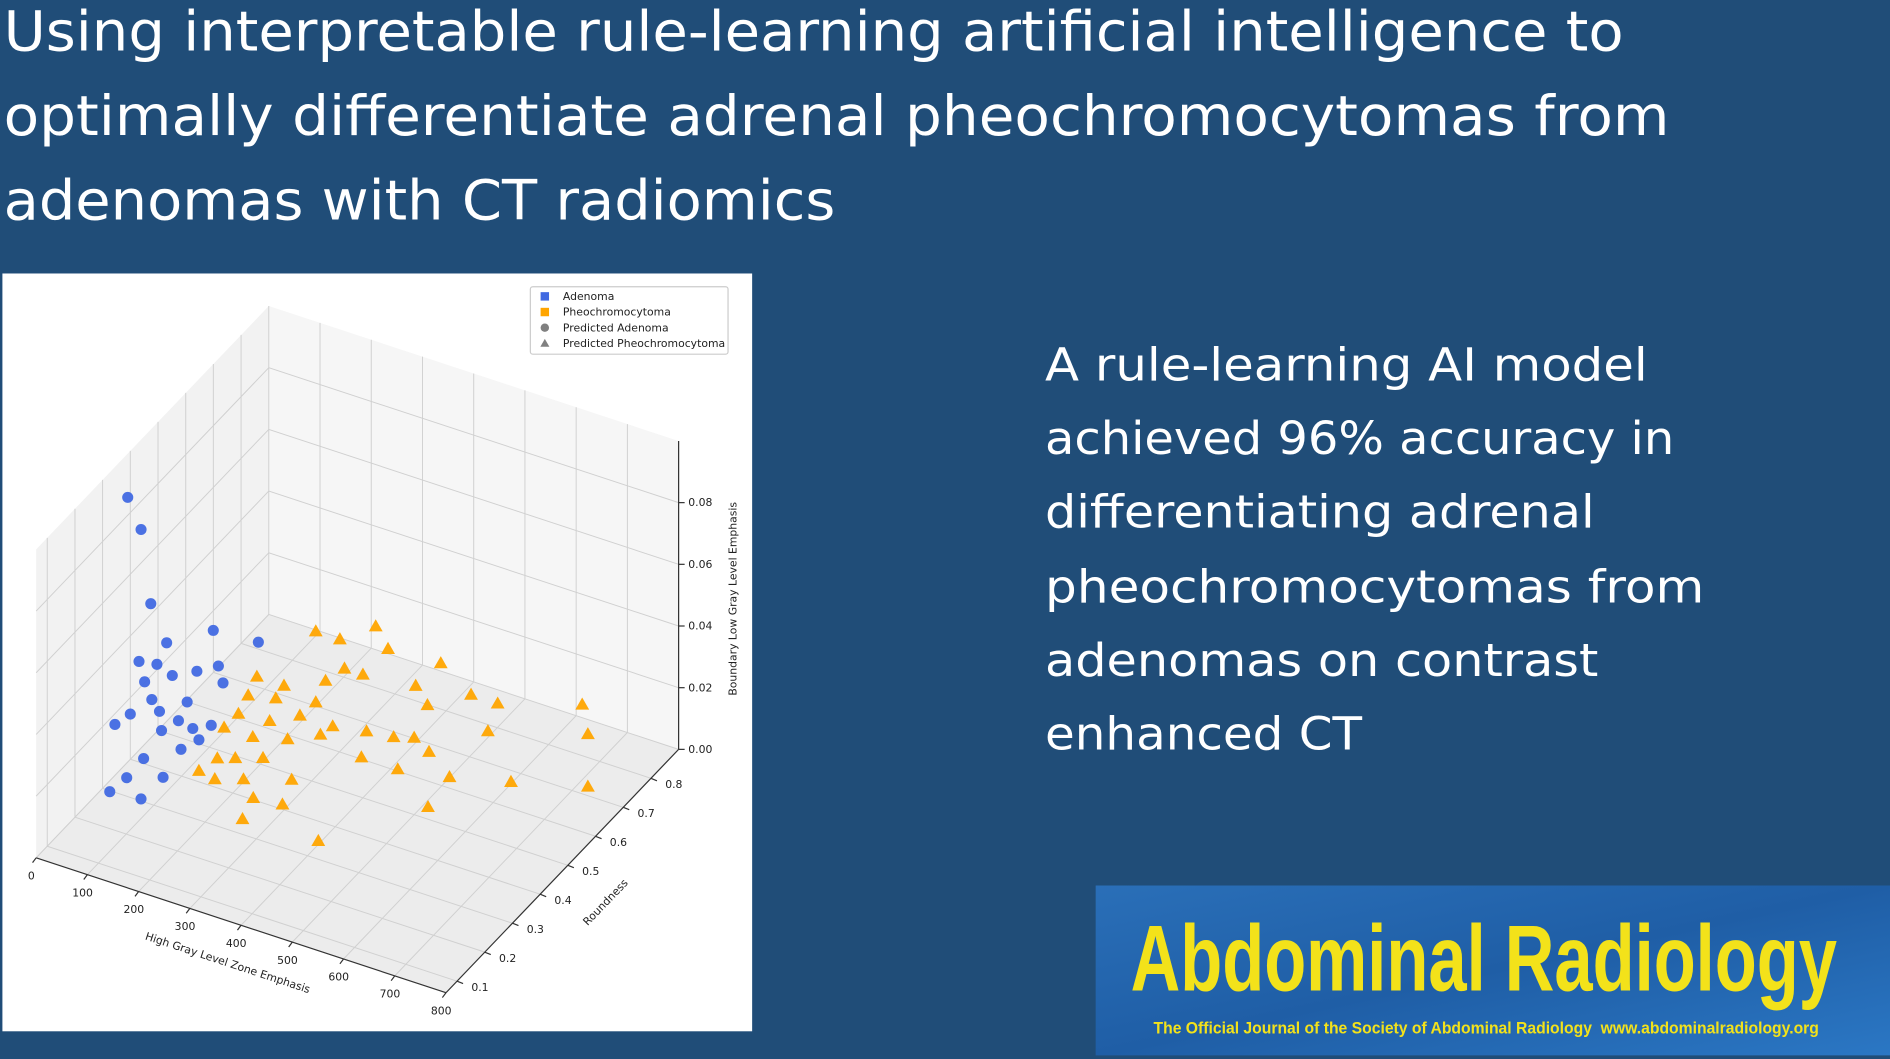 This screenshot has width=1890, height=1059. Describe the element at coordinates (236, 943) in the screenshot. I see `x-tick-label: 400` at that location.